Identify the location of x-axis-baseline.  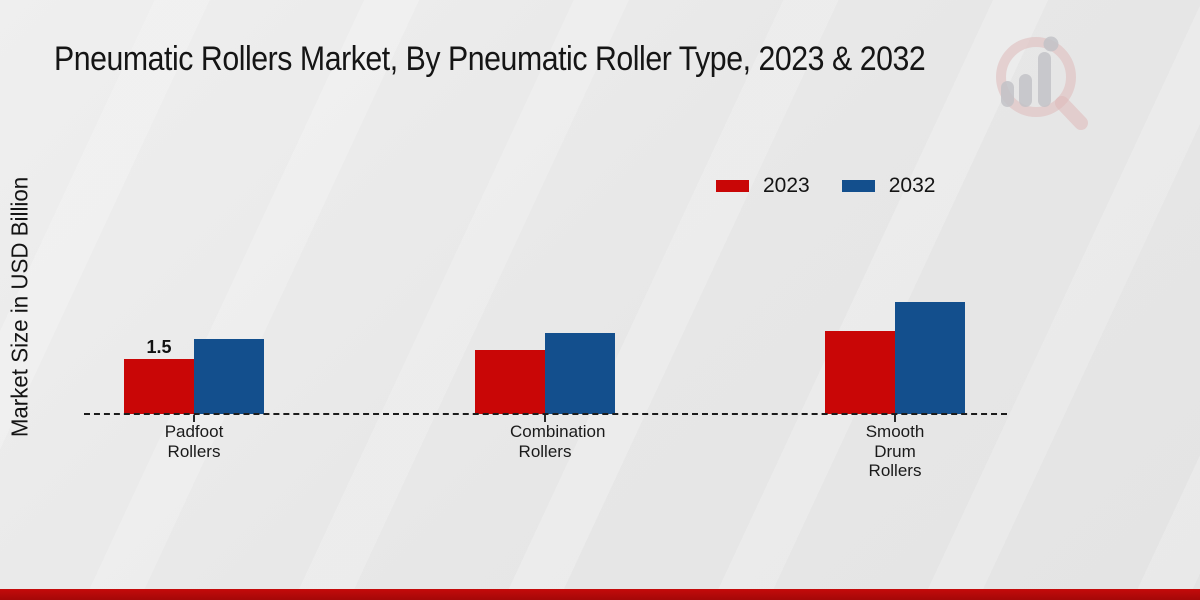
(545, 414).